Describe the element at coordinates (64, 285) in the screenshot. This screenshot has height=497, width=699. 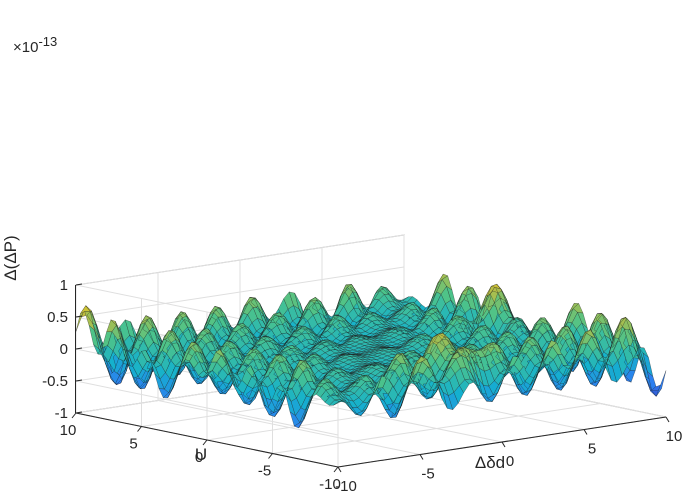
I see `z-tick-label: 1` at that location.